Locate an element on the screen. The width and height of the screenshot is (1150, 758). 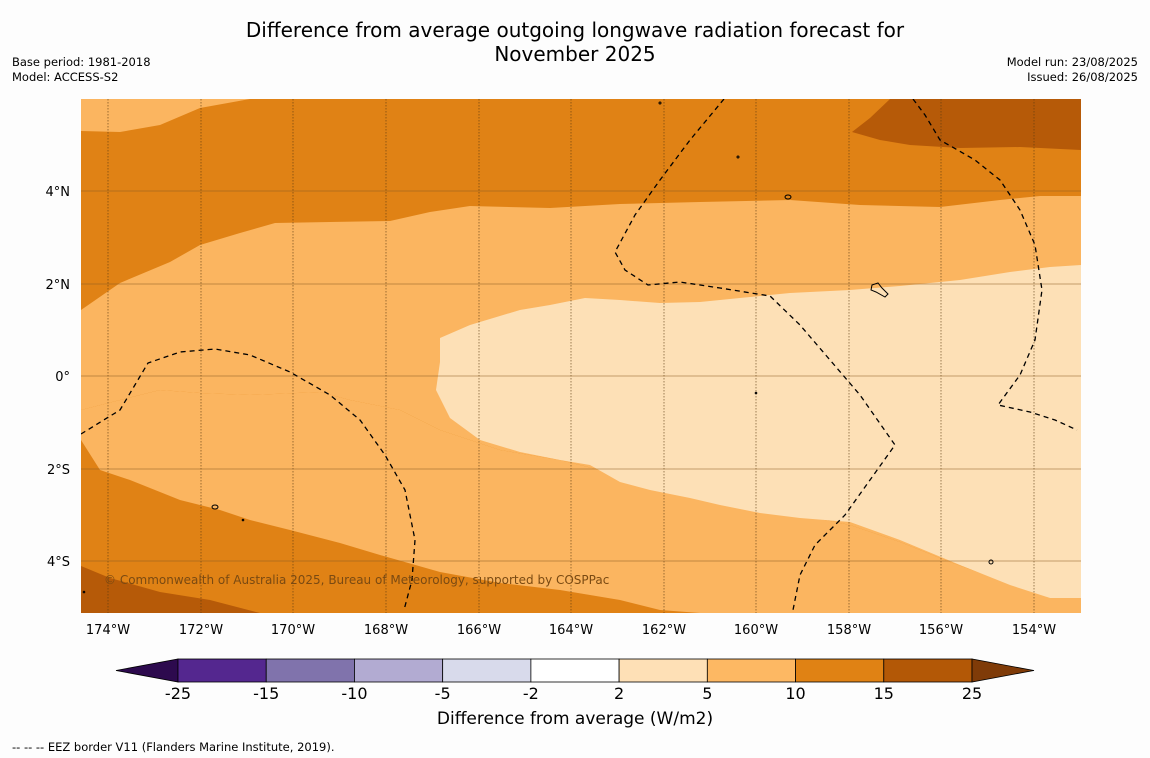
colorbar-tick-label: 5 is located at coordinates (707, 693).